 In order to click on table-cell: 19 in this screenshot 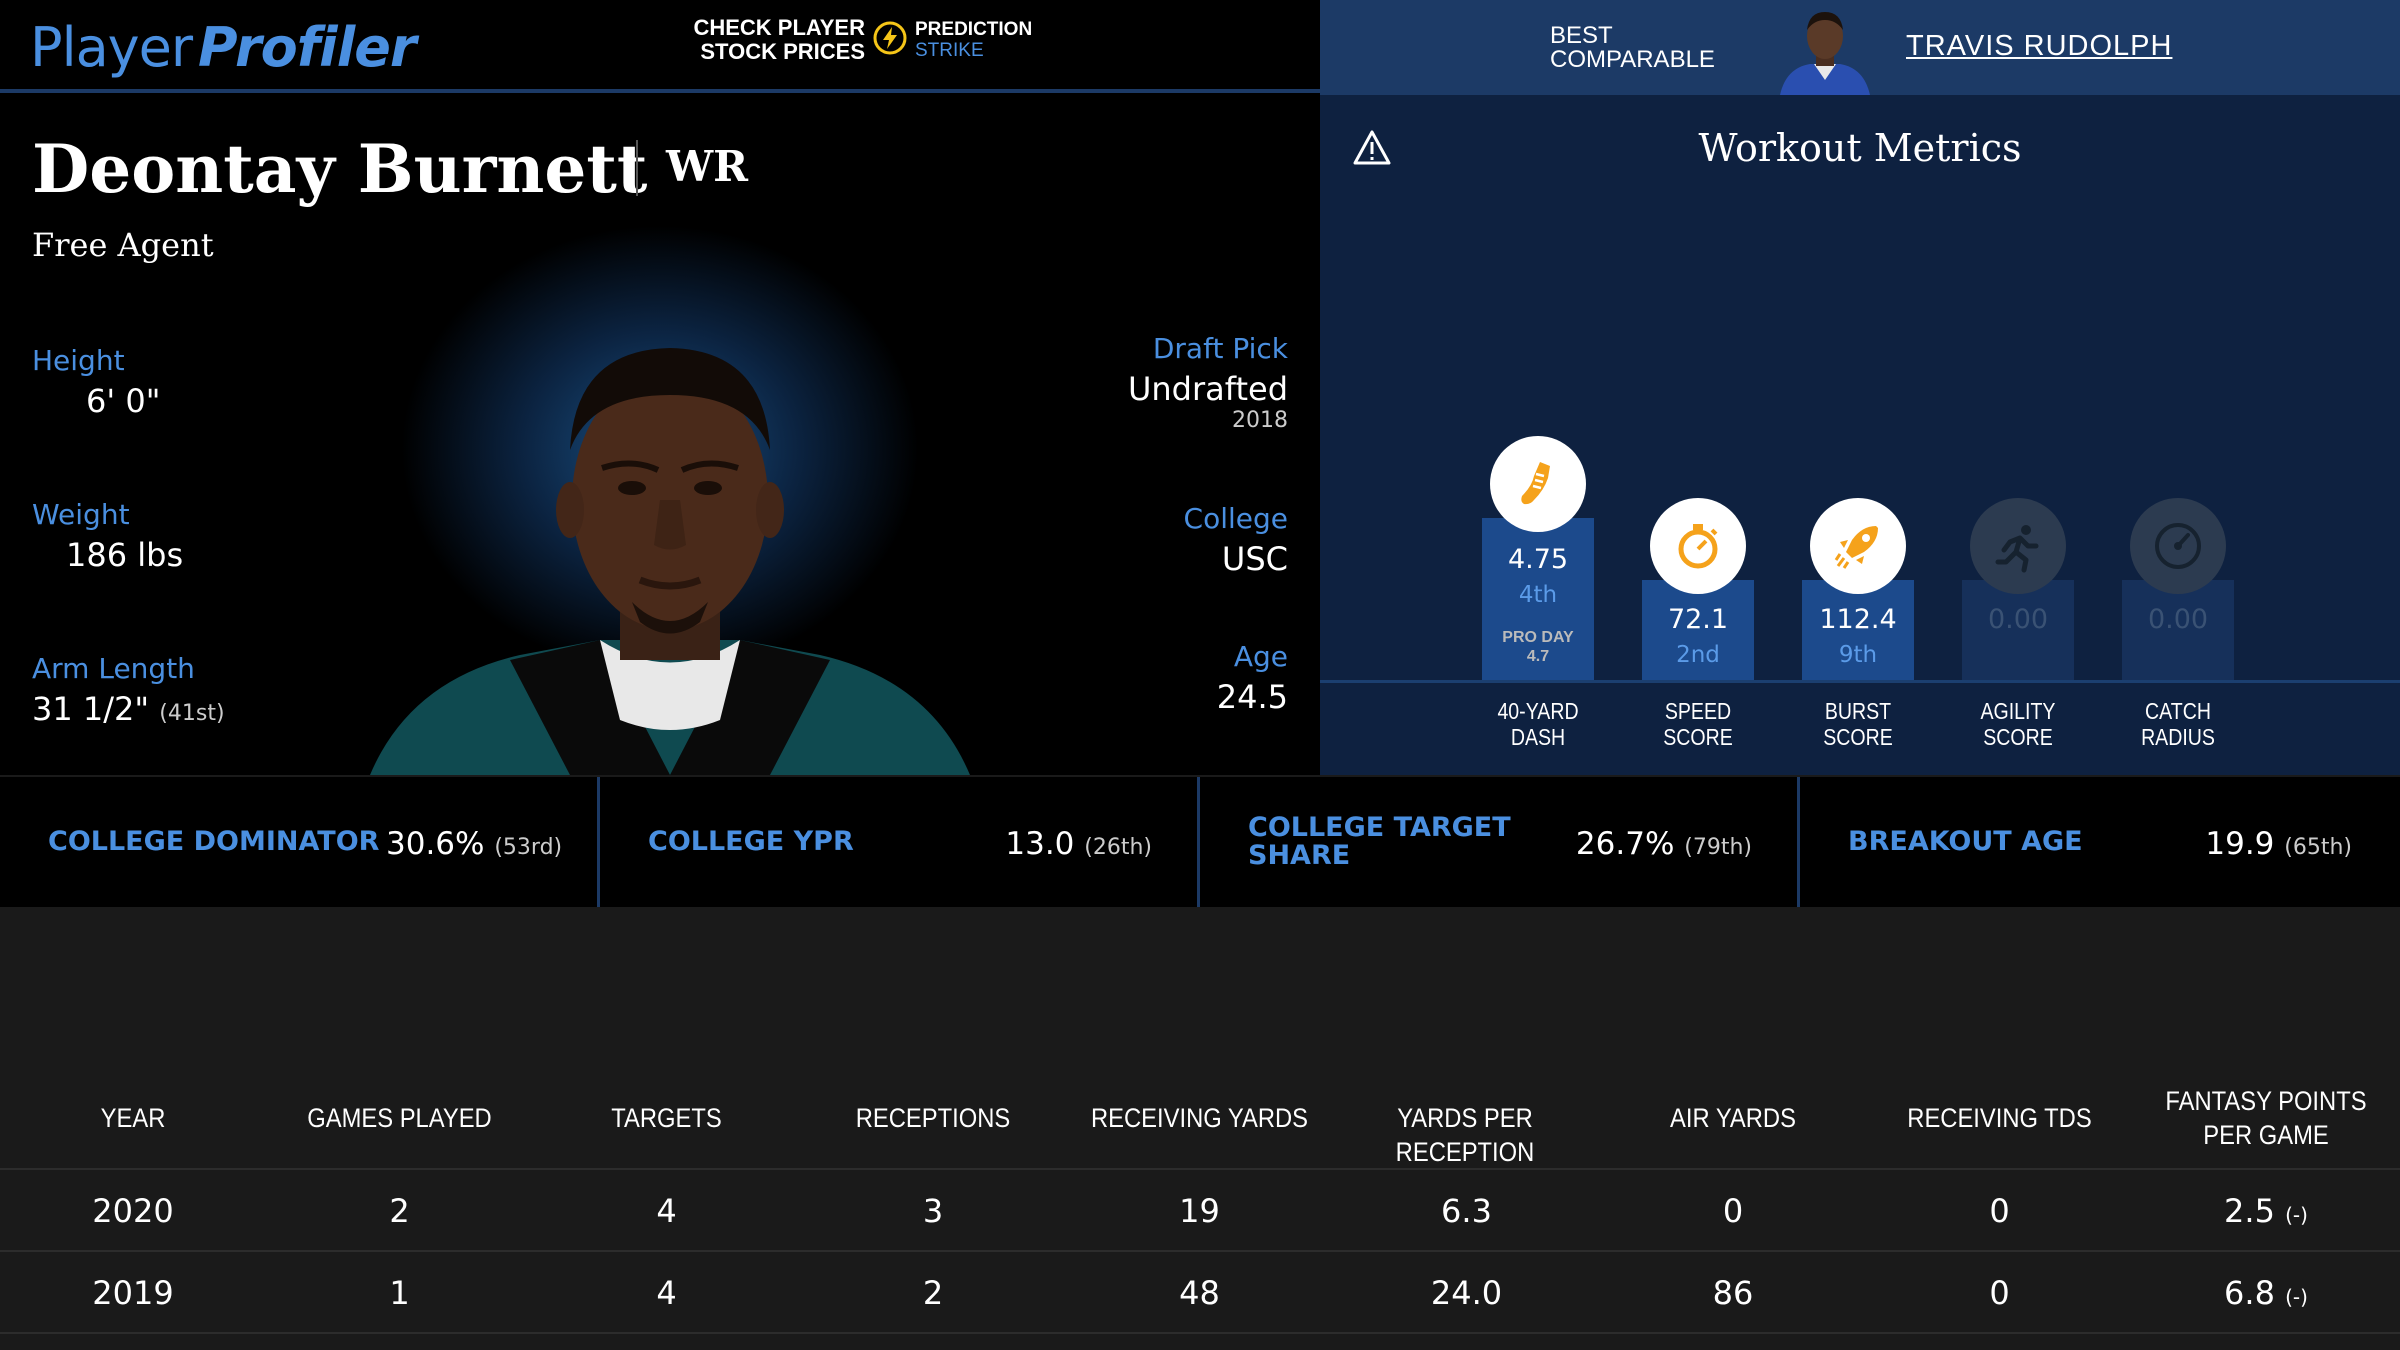, I will do `click(1199, 1211)`.